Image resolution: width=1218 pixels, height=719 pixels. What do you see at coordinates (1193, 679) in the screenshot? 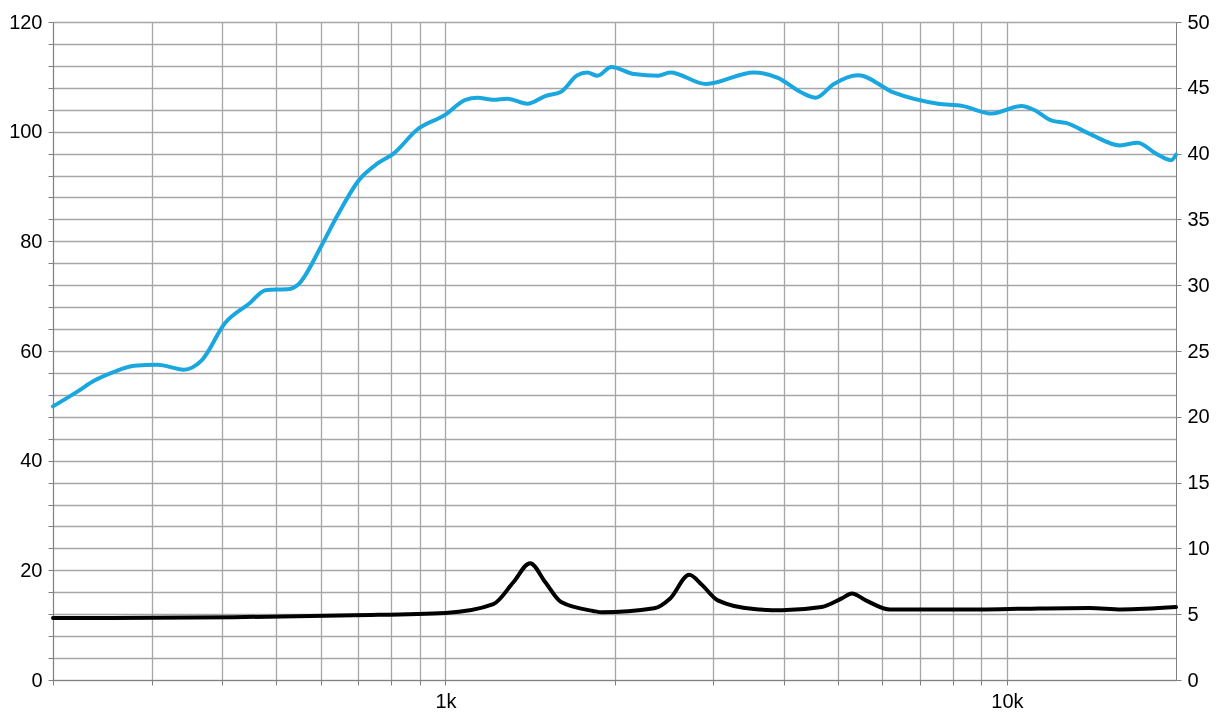
I see `y2-tick-label: 0` at bounding box center [1193, 679].